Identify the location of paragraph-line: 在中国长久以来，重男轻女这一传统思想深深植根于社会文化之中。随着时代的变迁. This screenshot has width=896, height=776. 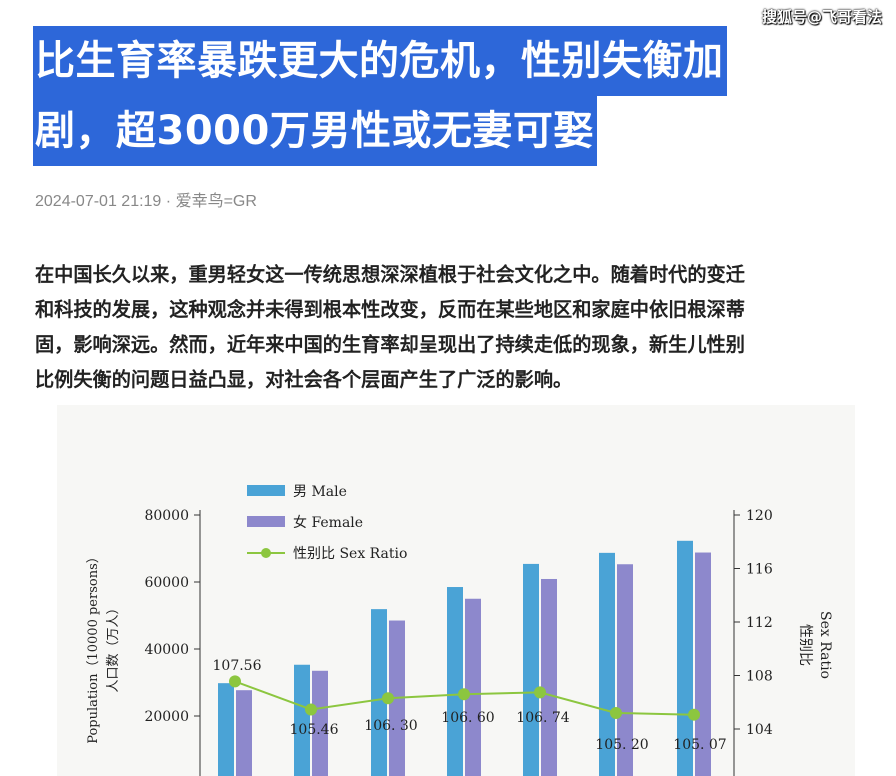
(390, 274).